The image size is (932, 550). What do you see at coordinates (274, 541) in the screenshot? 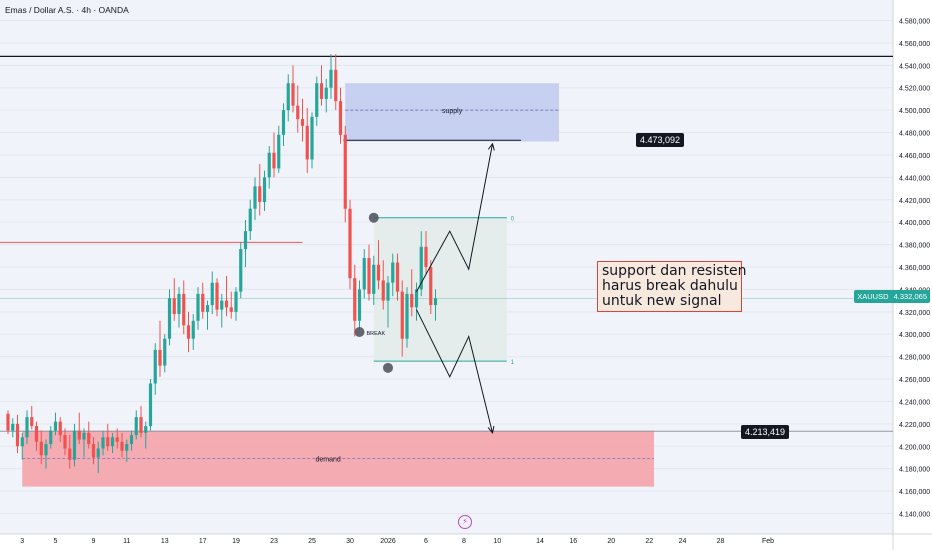
I see `x-tick-label: 23` at bounding box center [274, 541].